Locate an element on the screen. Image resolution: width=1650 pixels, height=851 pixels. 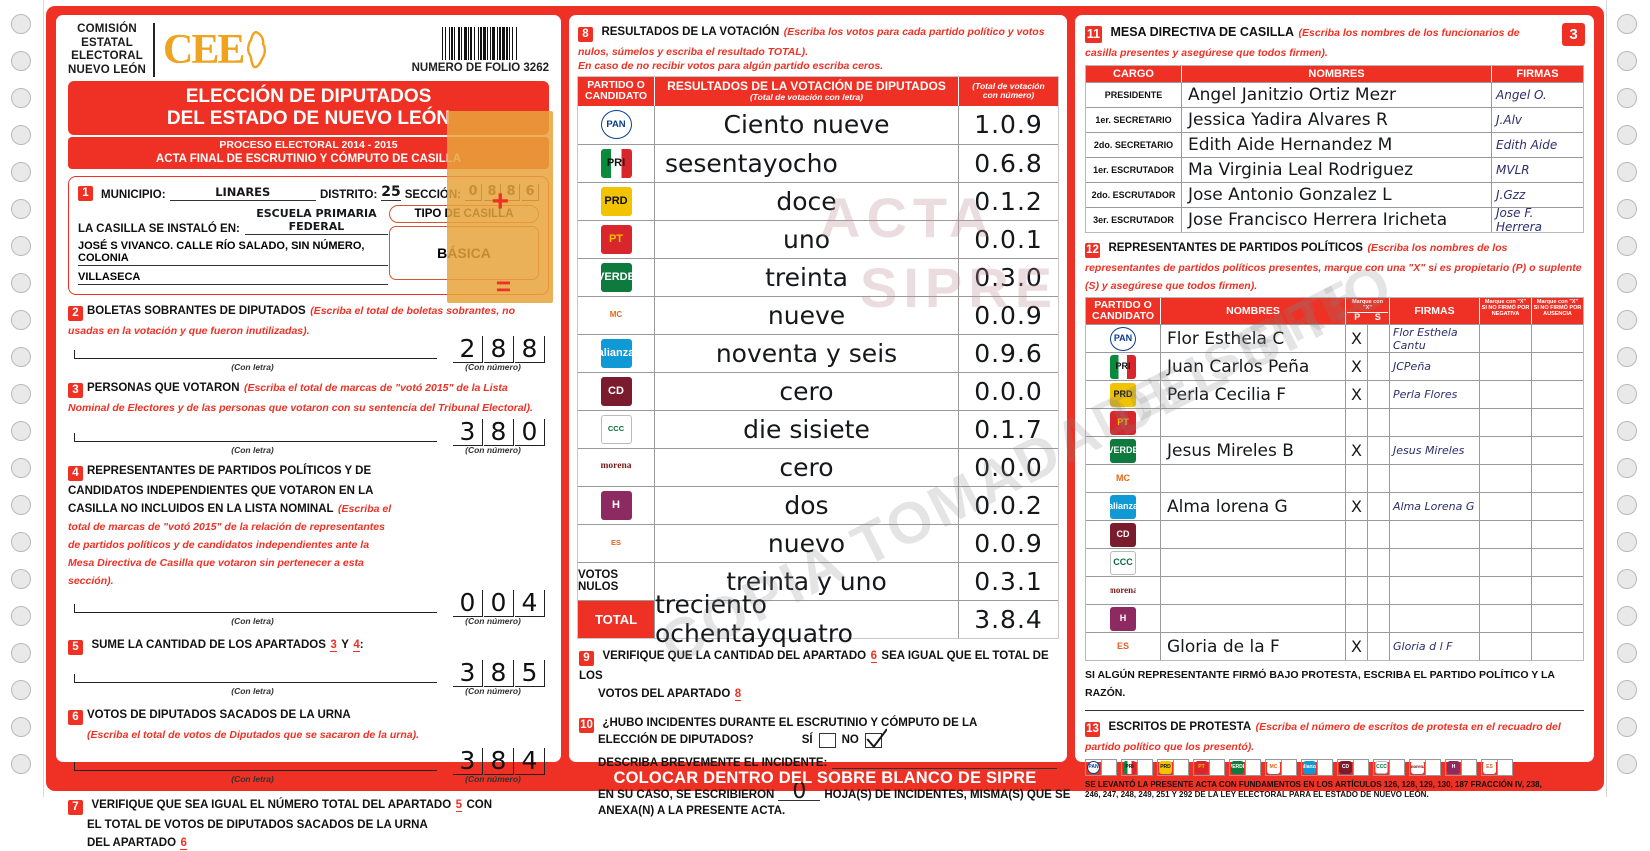
mesa-nombre-cell: Edith Aide Hernandez M is located at coordinates (1336, 145).